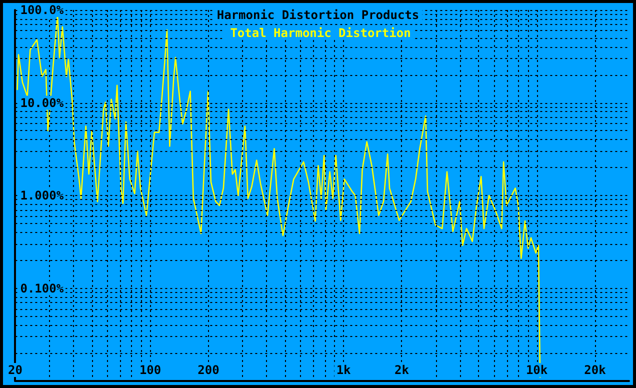  What do you see at coordinates (42, 195) in the screenshot?
I see `y-tick-label: 1.000%` at bounding box center [42, 195].